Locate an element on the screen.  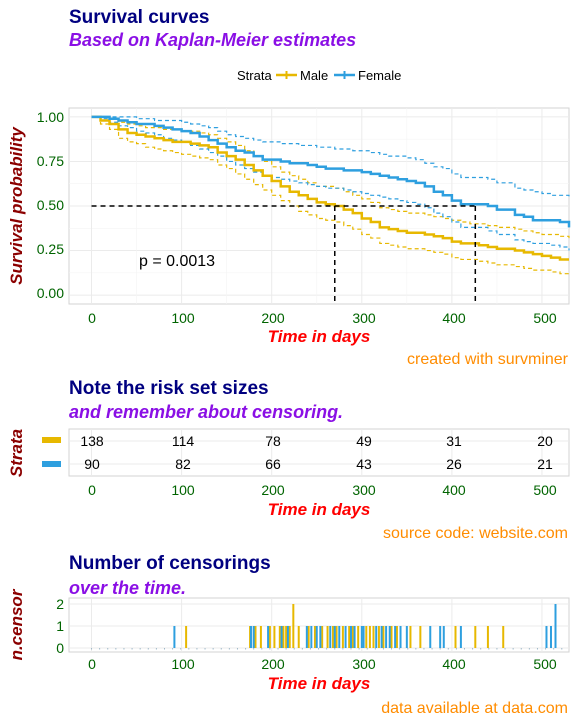
legend-title: Strata is located at coordinates (254, 75).